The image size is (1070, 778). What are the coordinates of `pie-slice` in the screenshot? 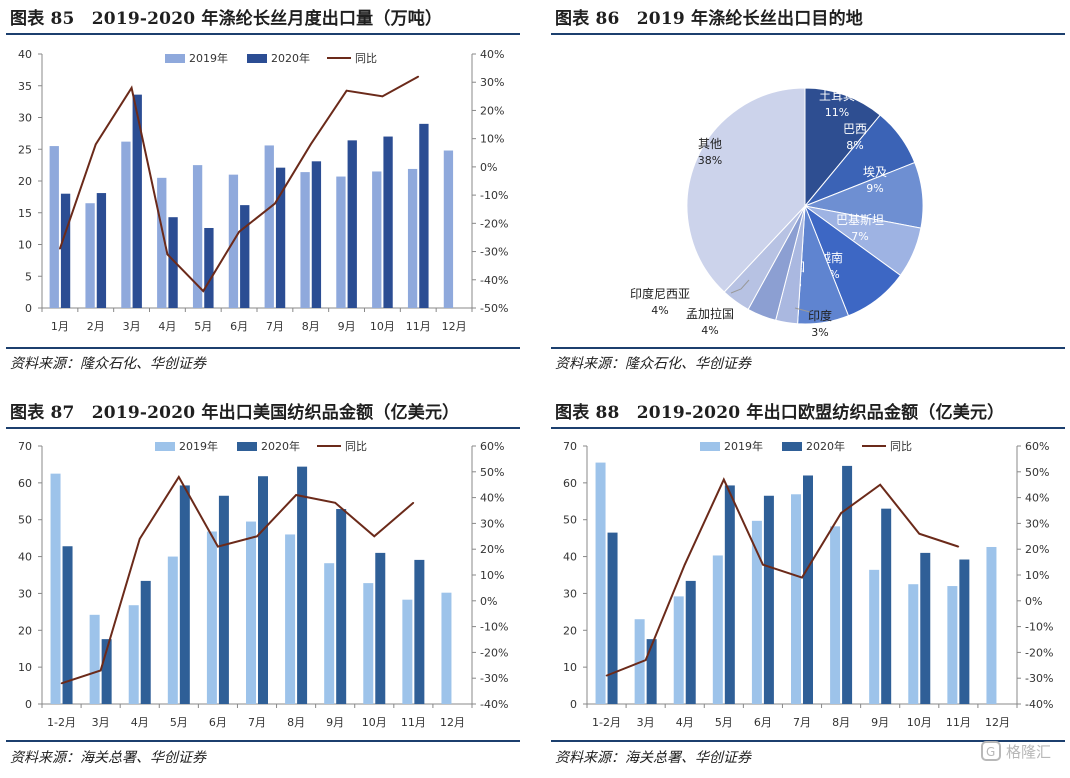 It's located at (746, 190).